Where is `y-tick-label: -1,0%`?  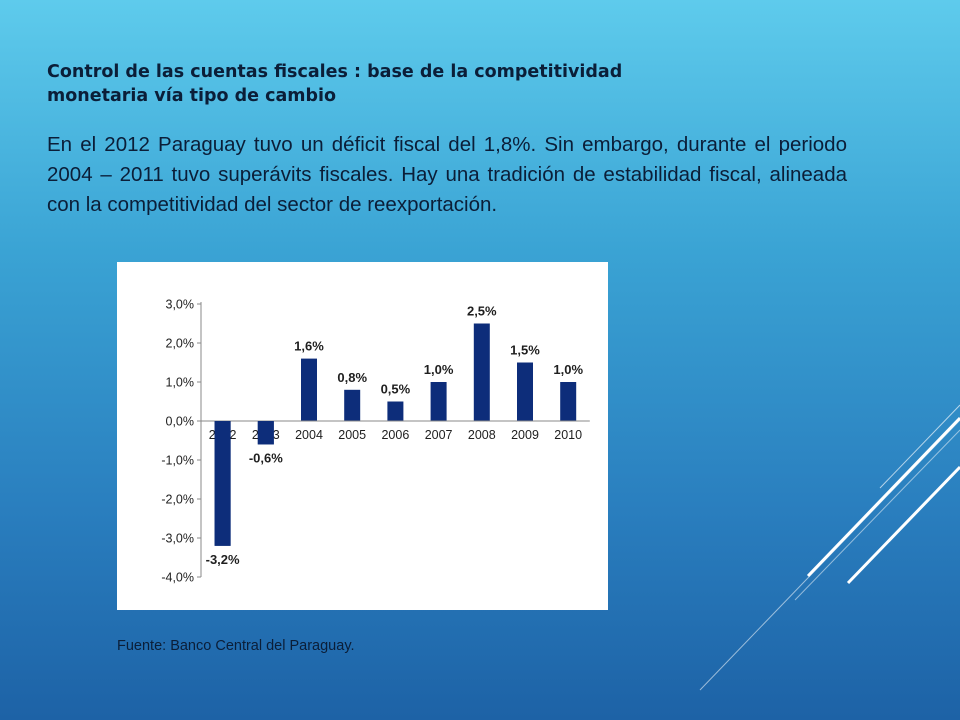
y-tick-label: -1,0% is located at coordinates (177, 461).